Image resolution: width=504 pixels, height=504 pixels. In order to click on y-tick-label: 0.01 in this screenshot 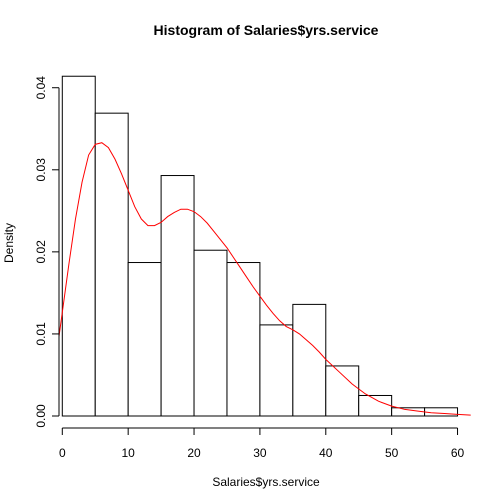, I will do `click(41, 334)`.